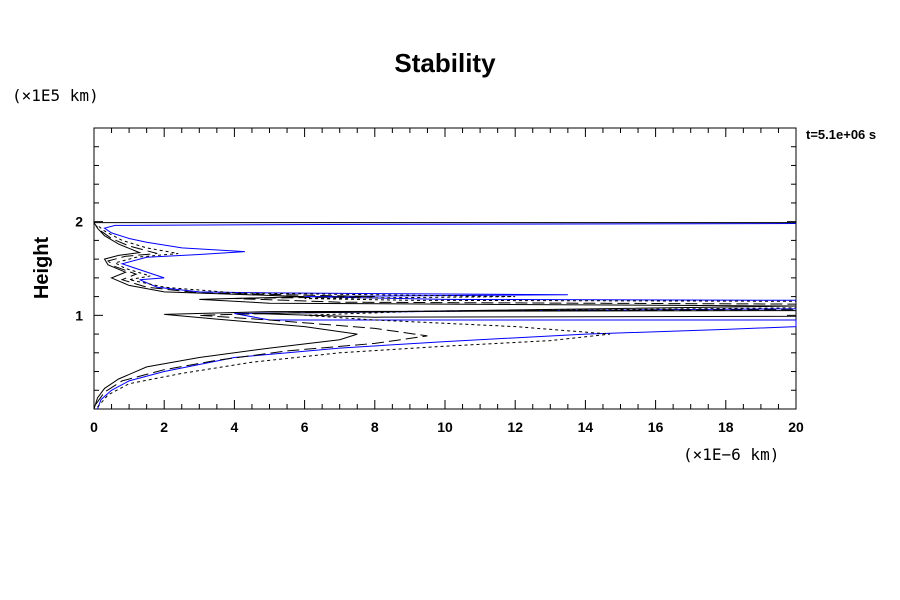 The height and width of the screenshot is (600, 900). Describe the element at coordinates (94, 427) in the screenshot. I see `x-tick-label: 0` at that location.